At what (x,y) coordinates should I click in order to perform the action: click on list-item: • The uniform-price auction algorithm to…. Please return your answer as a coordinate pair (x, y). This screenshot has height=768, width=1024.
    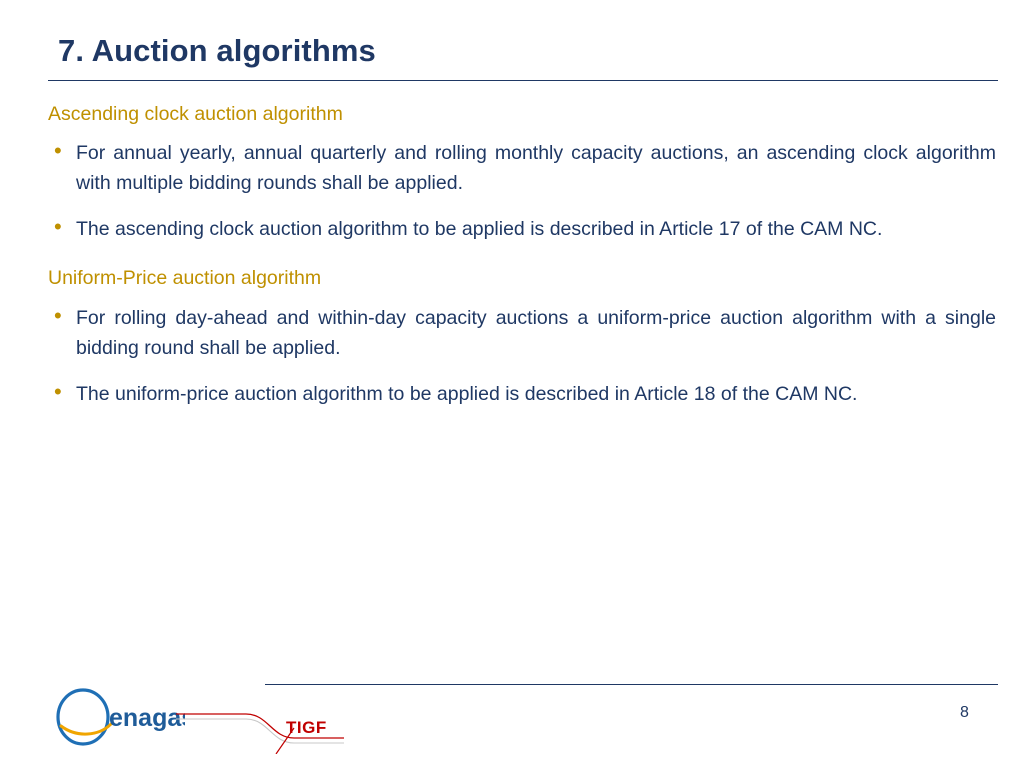
    Looking at the image, I should click on (524, 394).